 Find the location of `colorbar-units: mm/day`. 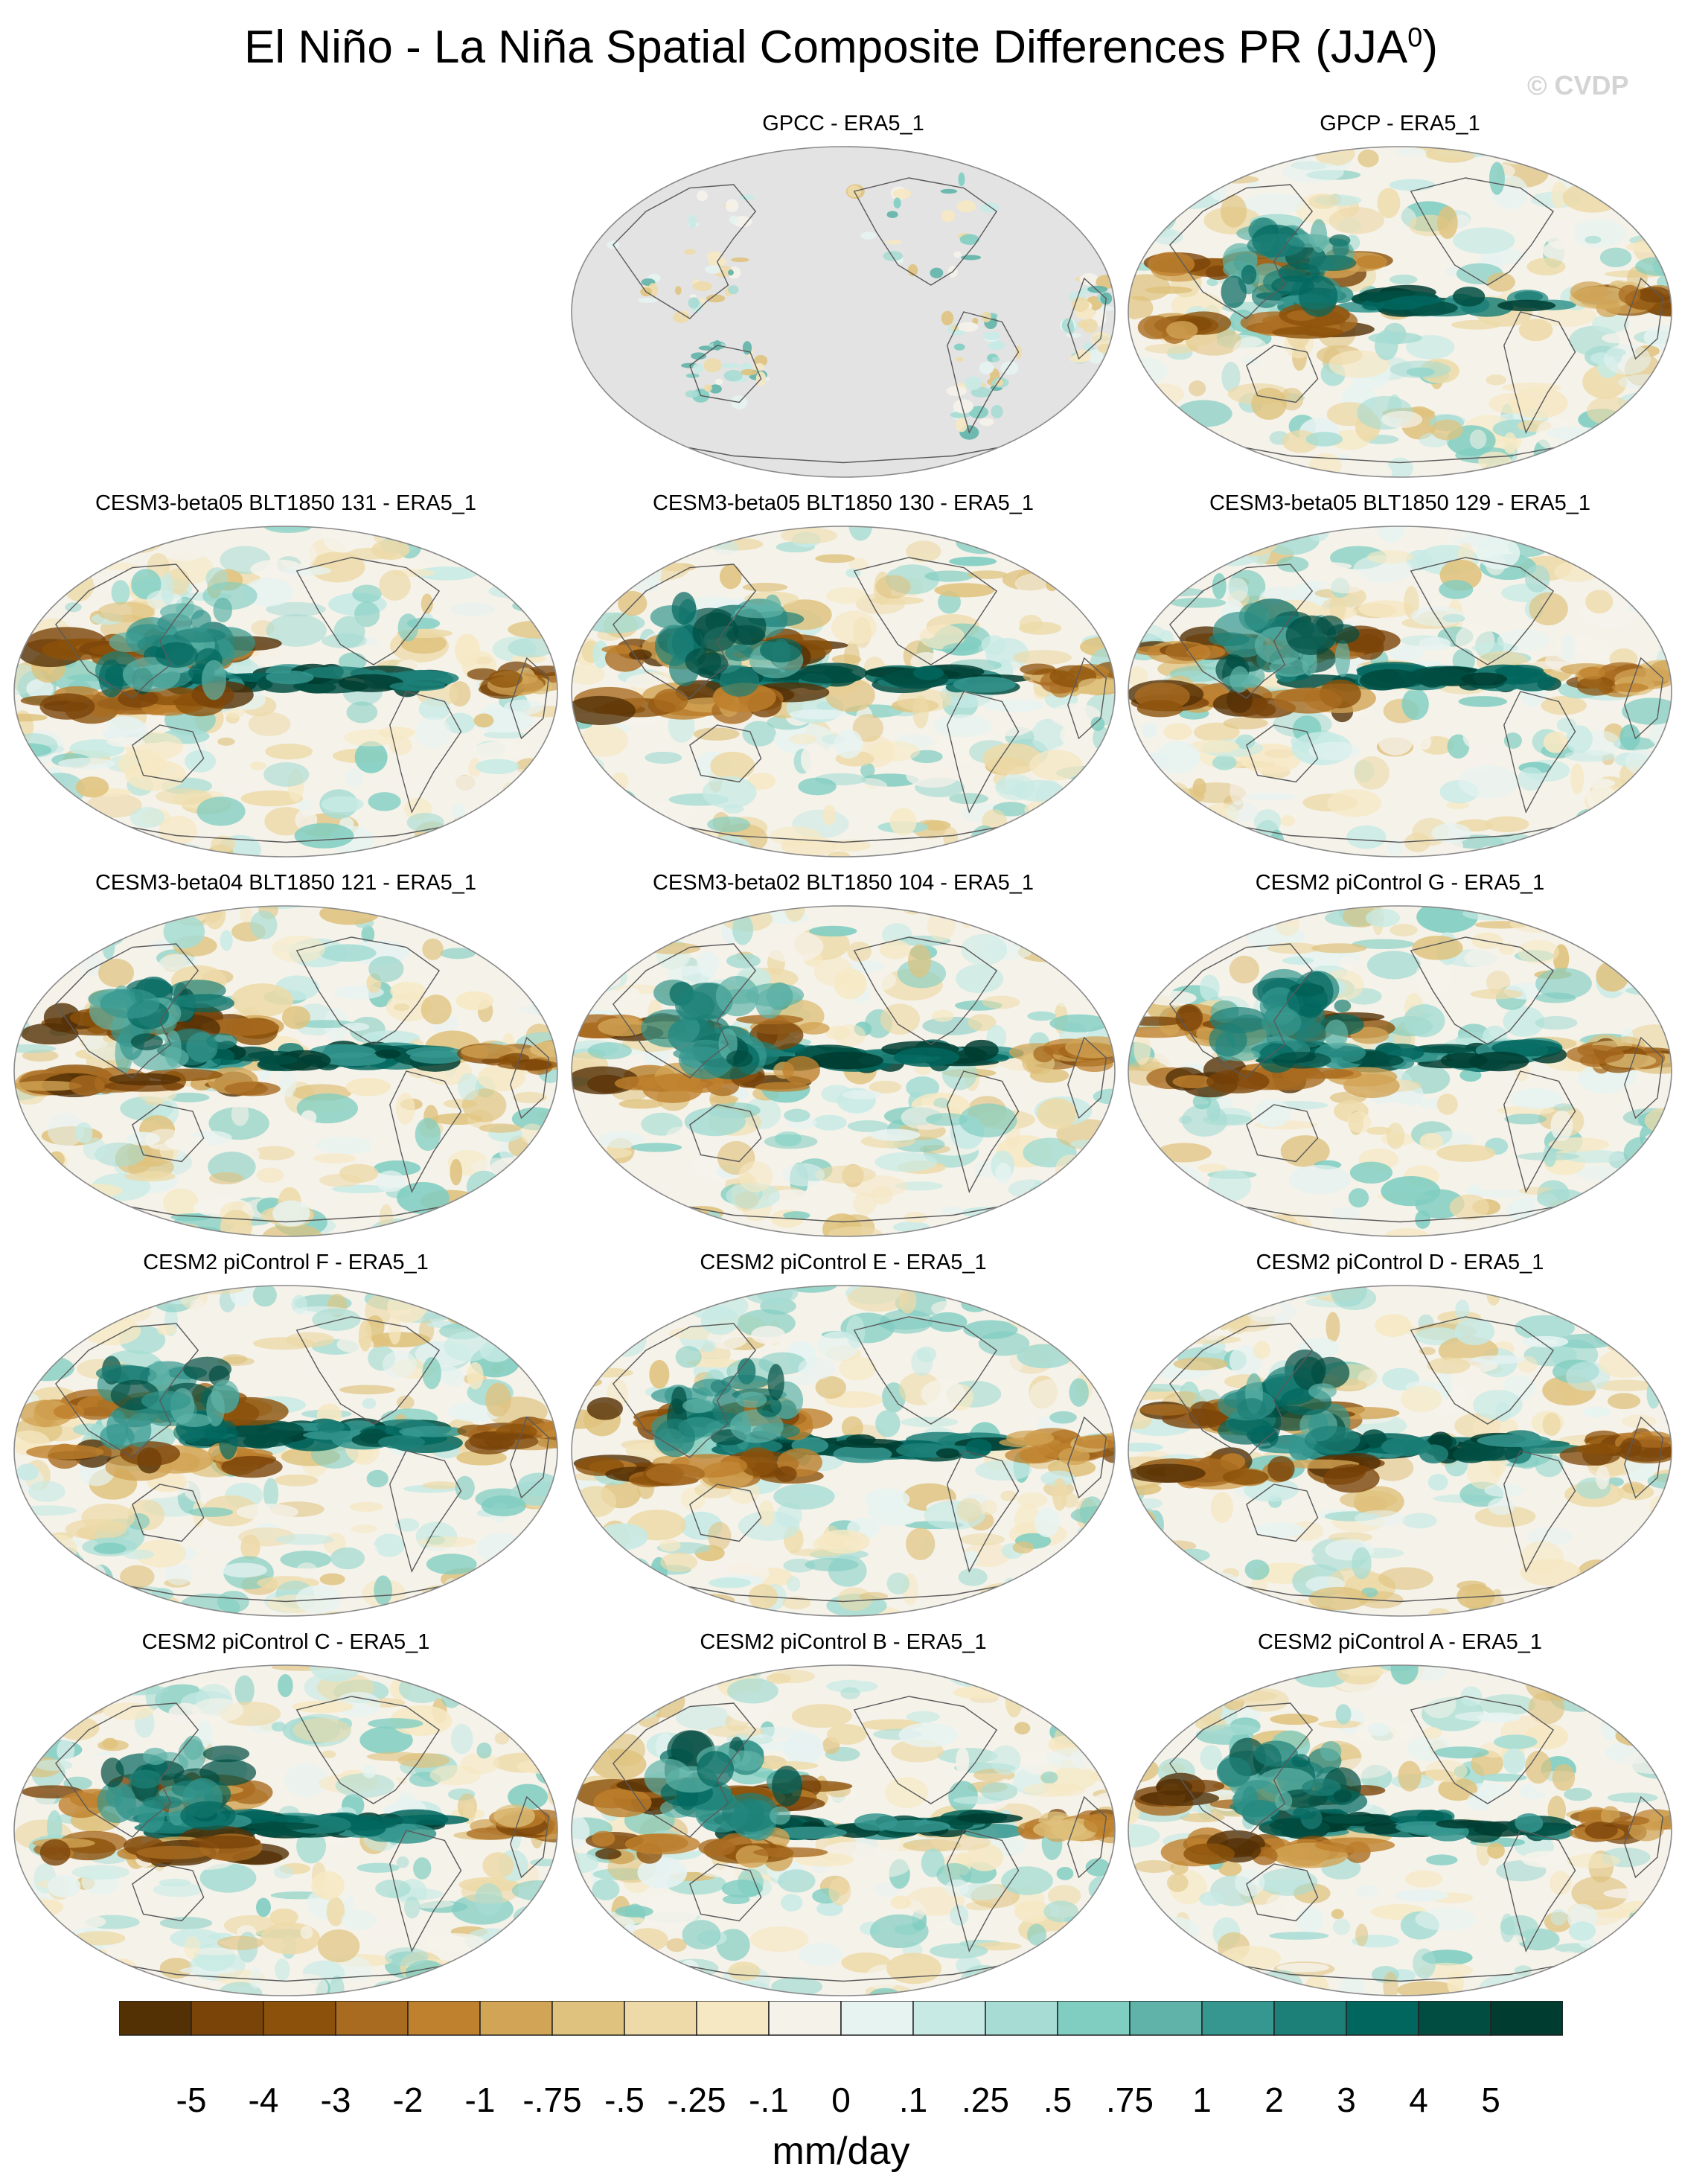

colorbar-units: mm/day is located at coordinates (841, 2151).